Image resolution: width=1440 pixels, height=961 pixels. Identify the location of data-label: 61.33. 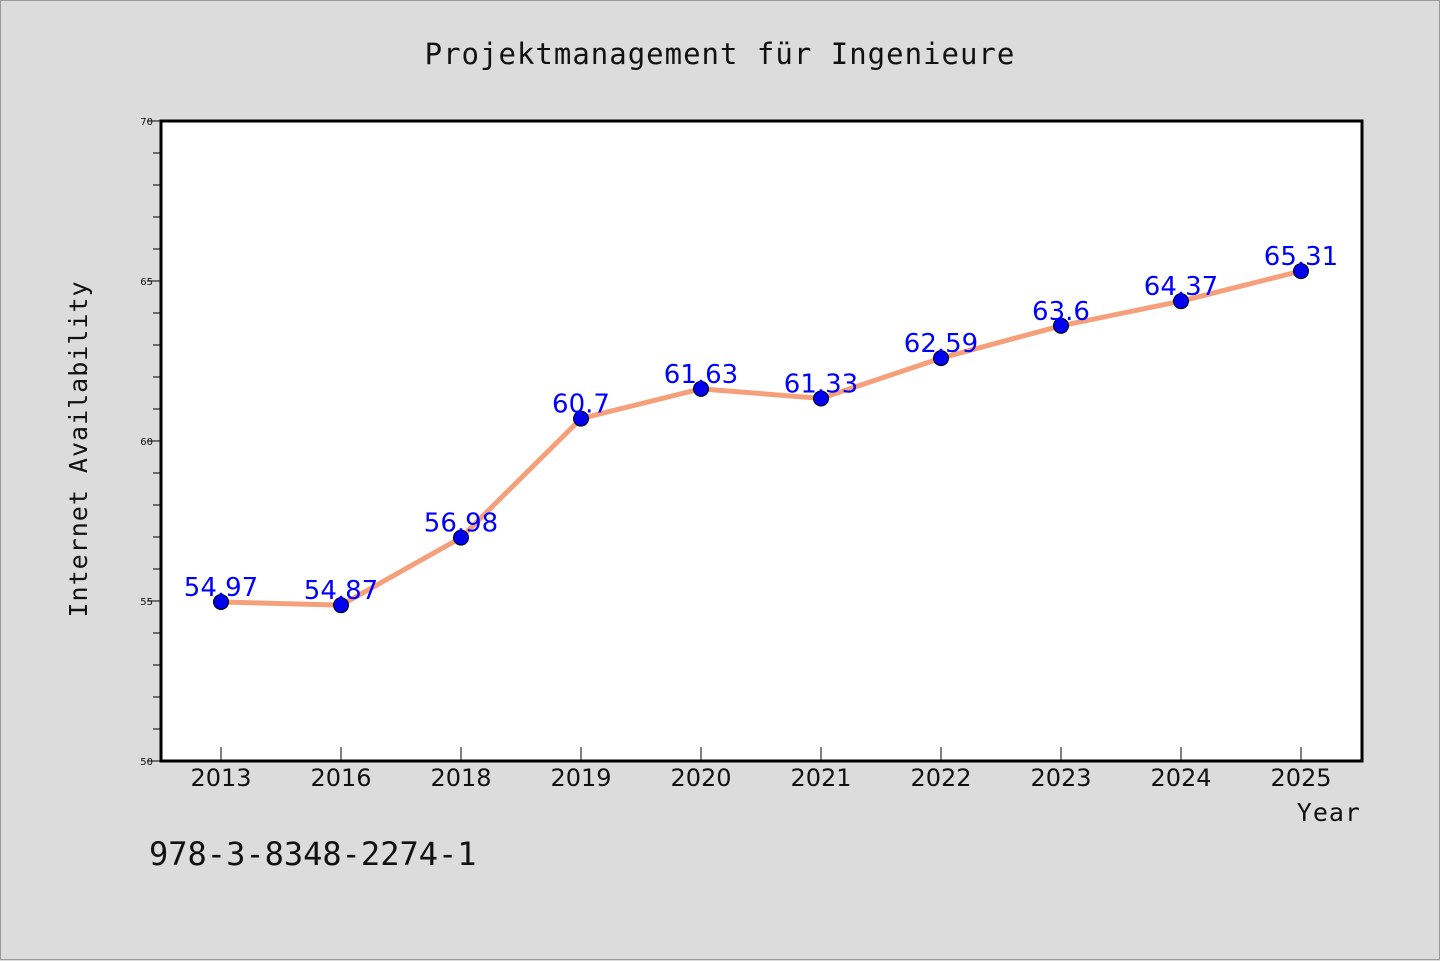
(821, 384).